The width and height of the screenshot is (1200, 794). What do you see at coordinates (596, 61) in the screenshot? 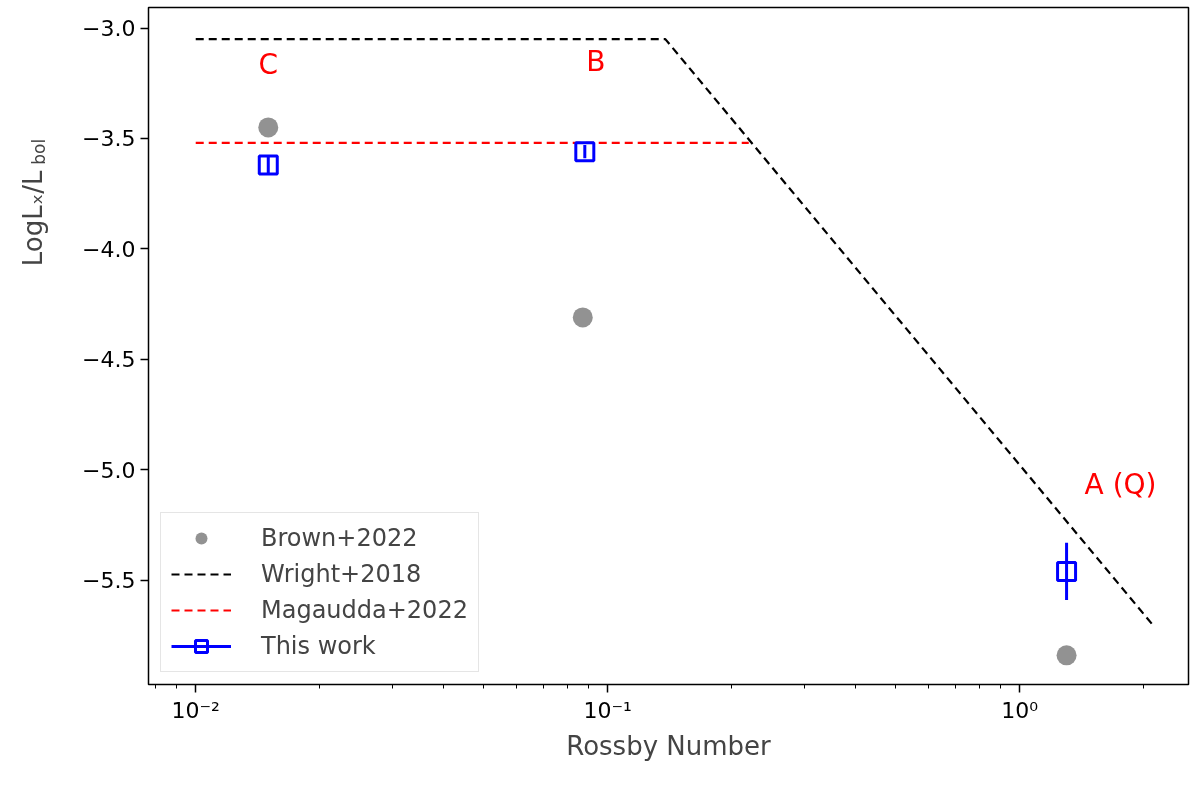
I see `annotation: B` at bounding box center [596, 61].